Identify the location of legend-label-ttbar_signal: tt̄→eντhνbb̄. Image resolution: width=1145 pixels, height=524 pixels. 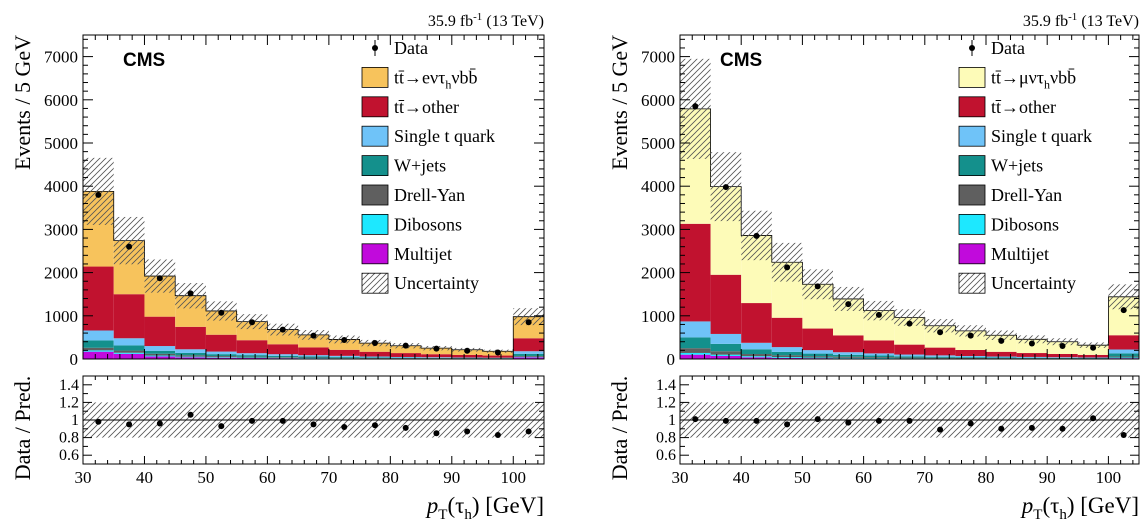
(436, 79).